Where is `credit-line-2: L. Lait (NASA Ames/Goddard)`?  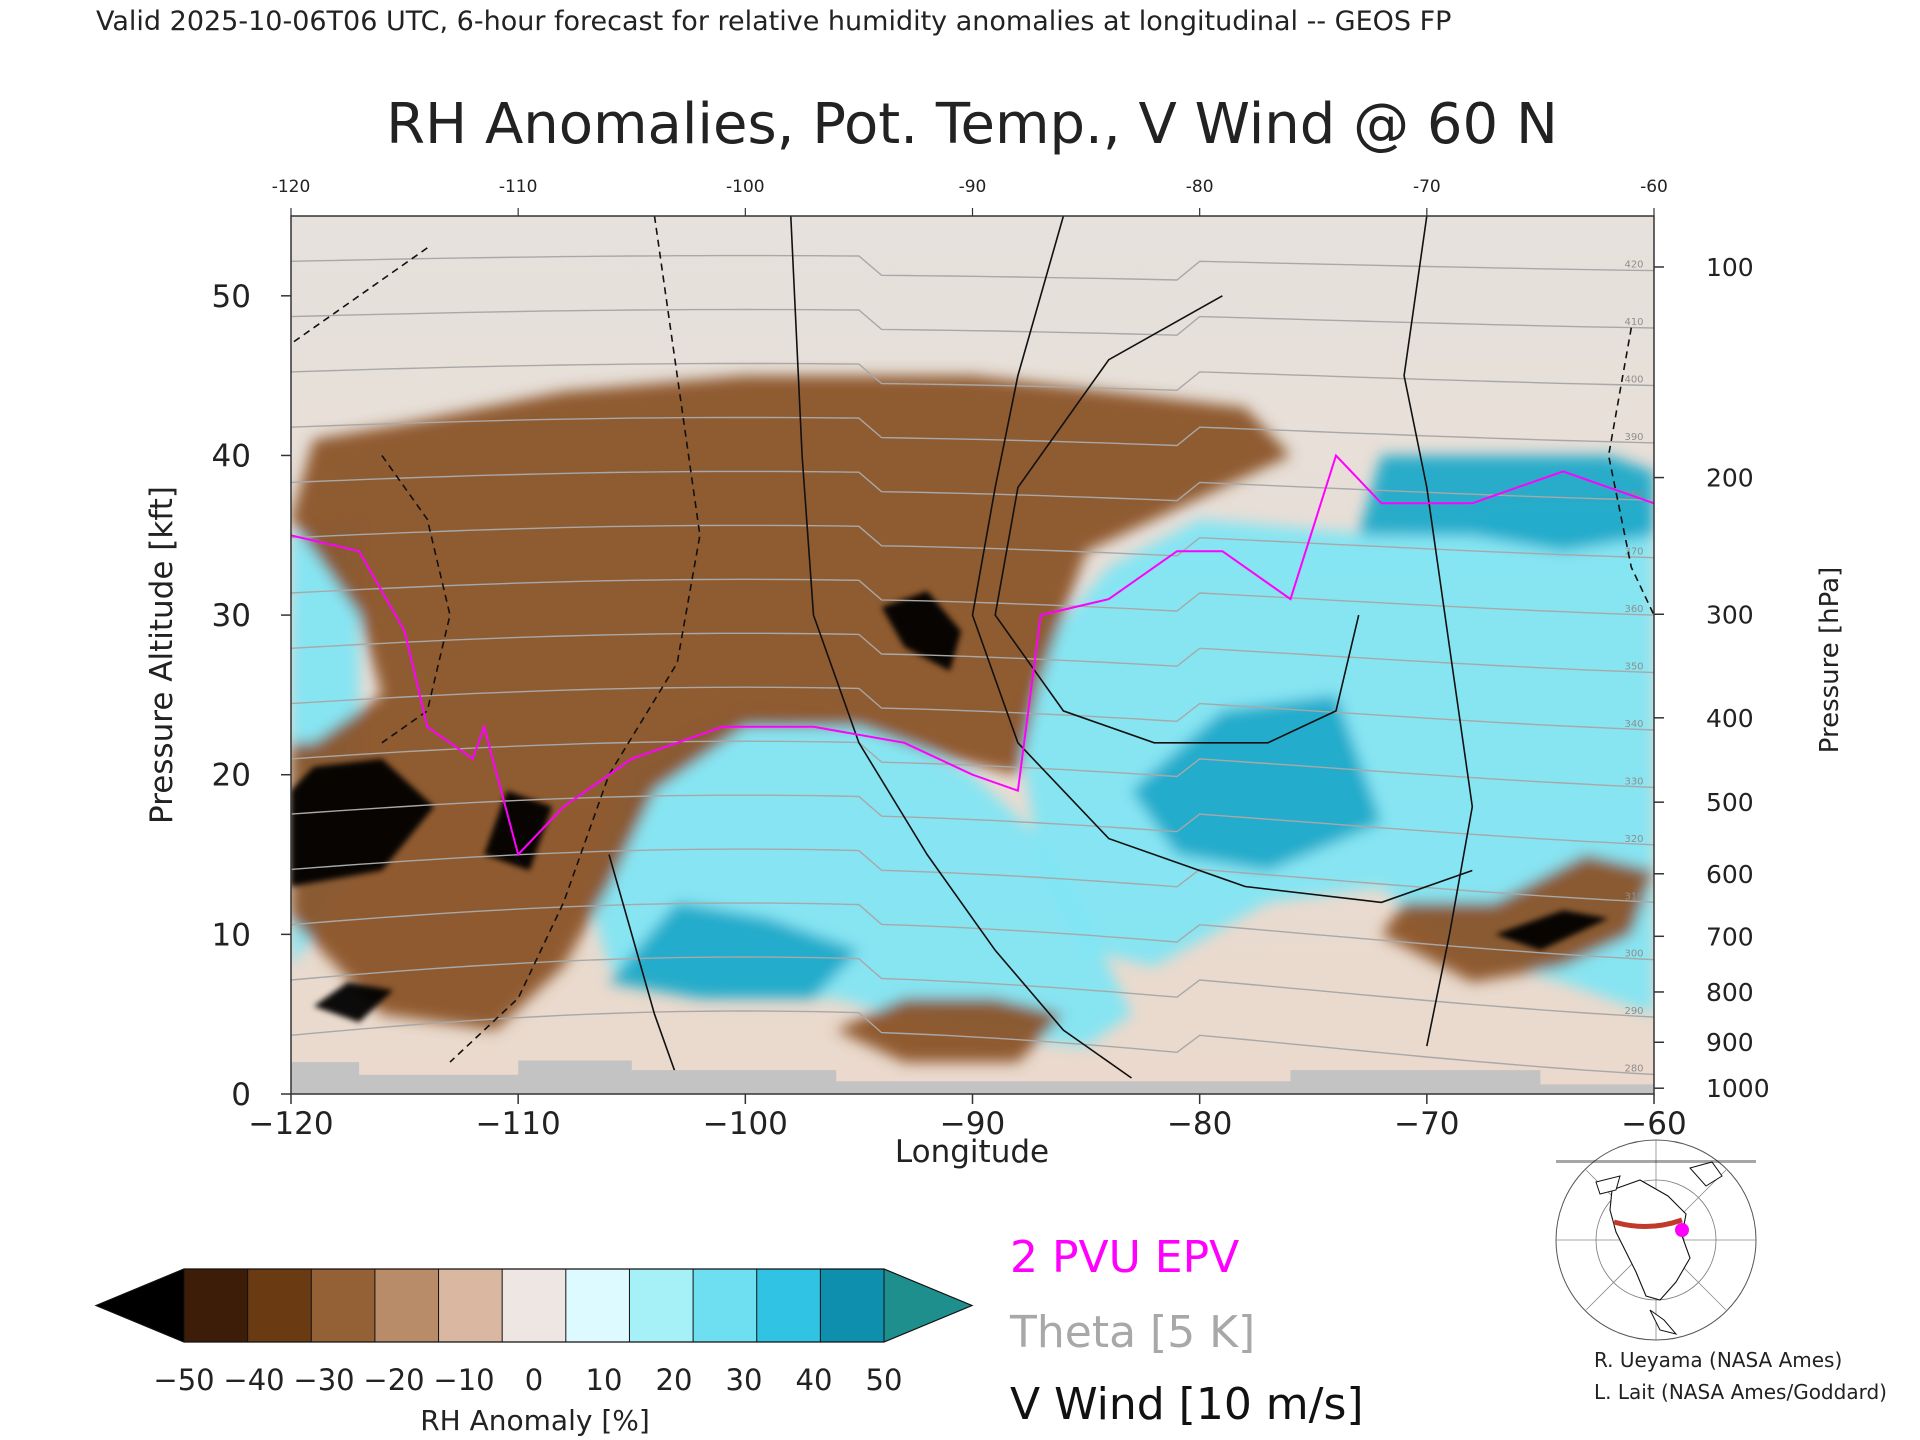 credit-line-2: L. Lait (NASA Ames/Goddard) is located at coordinates (1740, 1392).